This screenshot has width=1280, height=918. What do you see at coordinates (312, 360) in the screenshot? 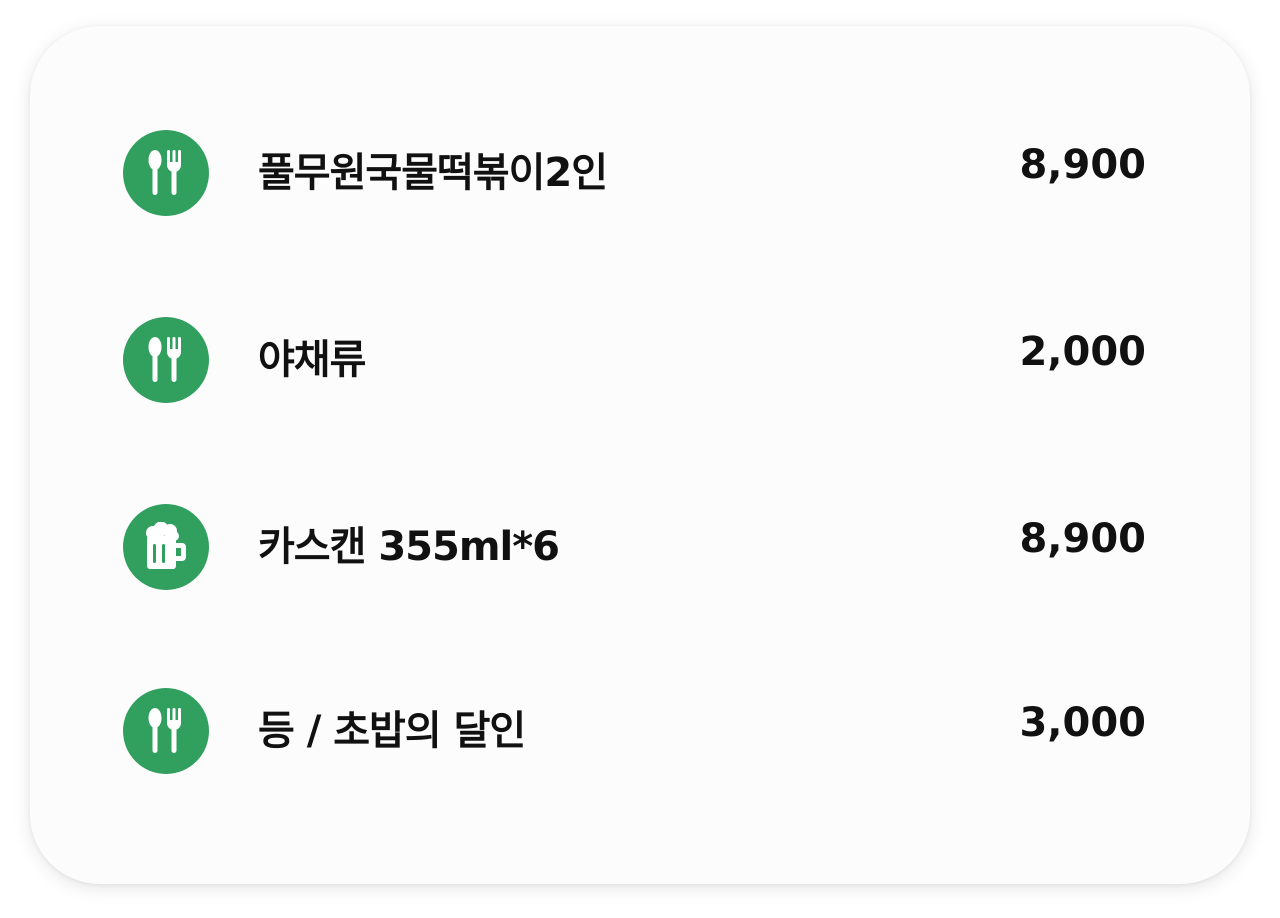
I see `item-name: 야채류` at bounding box center [312, 360].